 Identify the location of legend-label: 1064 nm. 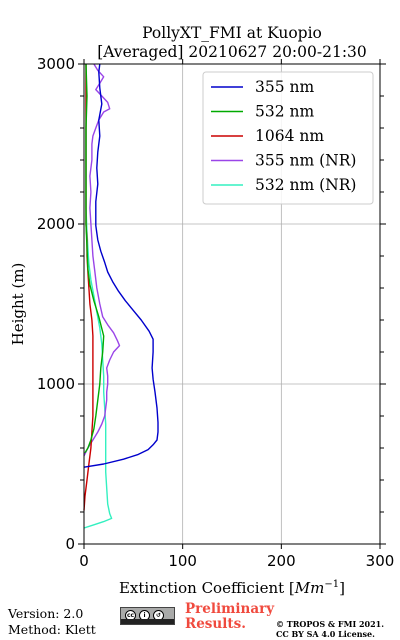
(289, 136).